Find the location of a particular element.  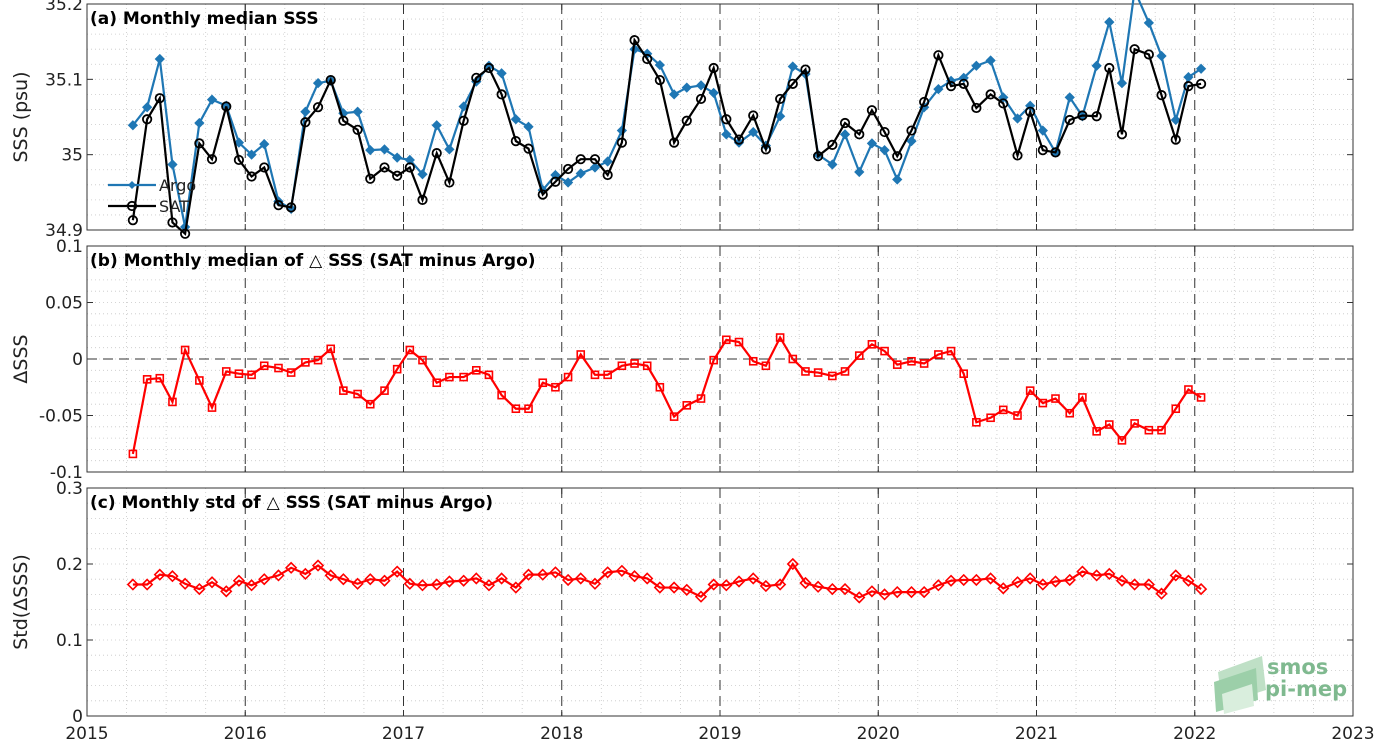

y-tick-label: 34.9 is located at coordinates (64, 231).